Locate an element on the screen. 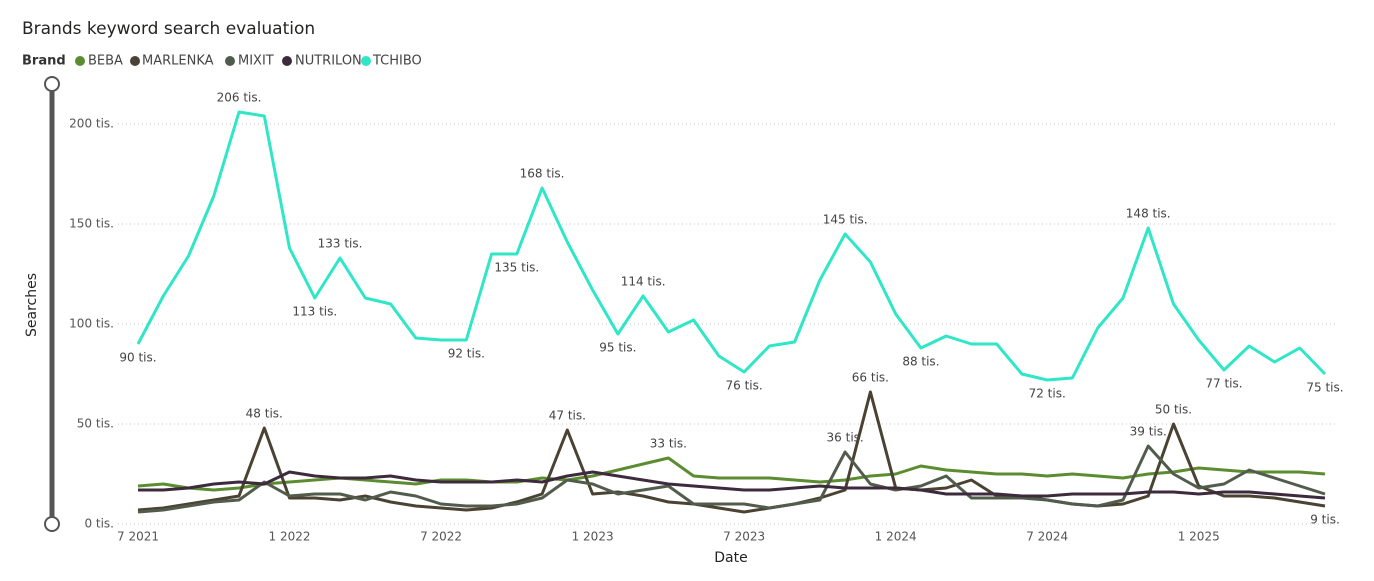 The height and width of the screenshot is (581, 1374). data-label: 9 tis. is located at coordinates (1325, 520).